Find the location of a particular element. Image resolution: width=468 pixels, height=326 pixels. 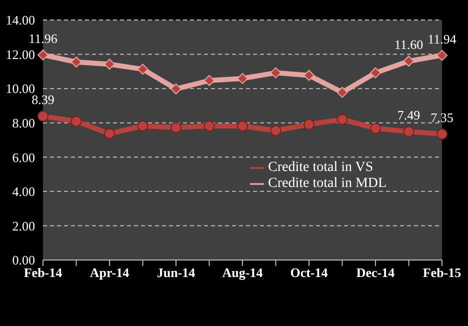

x-tick-label: Aug-14 is located at coordinates (243, 272).